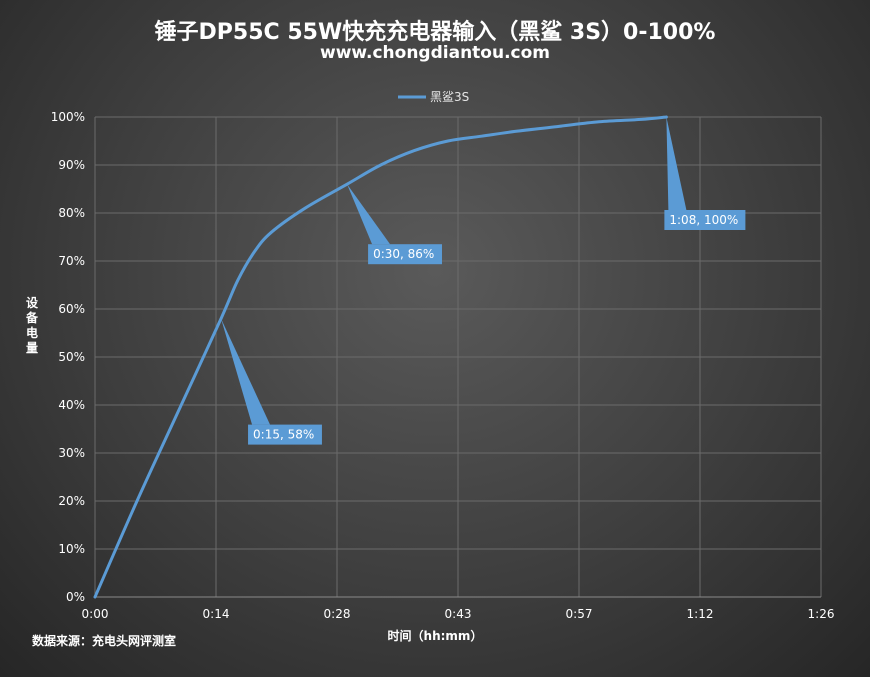 The image size is (870, 677). What do you see at coordinates (68, 117) in the screenshot?
I see `y-tick-label: 100%` at bounding box center [68, 117].